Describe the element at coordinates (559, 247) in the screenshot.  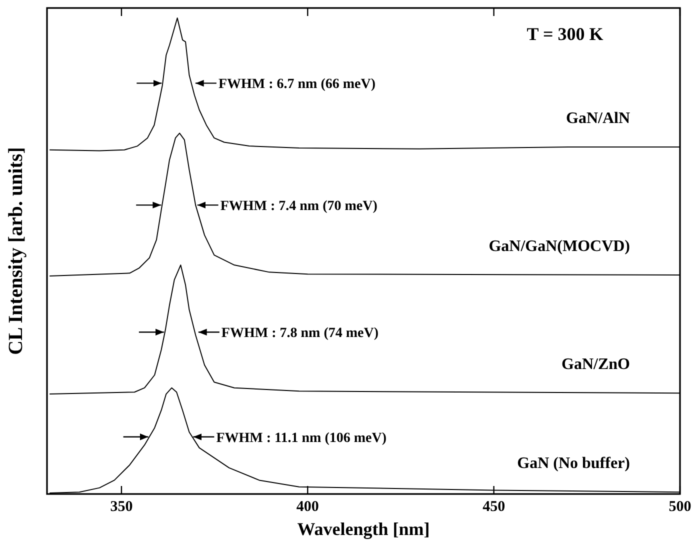
I see `series-label: GaN/GaN(MOCVD)` at that location.